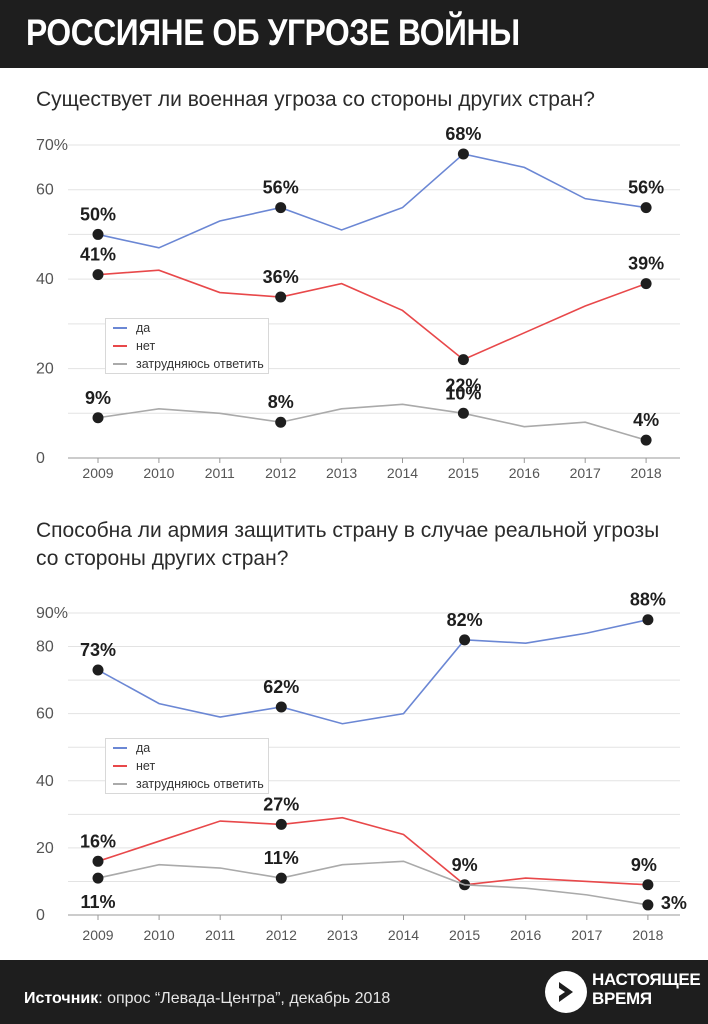  I want to click on page-title: РОССИЯНЕ ОБ УГРОЗЕ ВОЙНЫ, so click(273, 32).